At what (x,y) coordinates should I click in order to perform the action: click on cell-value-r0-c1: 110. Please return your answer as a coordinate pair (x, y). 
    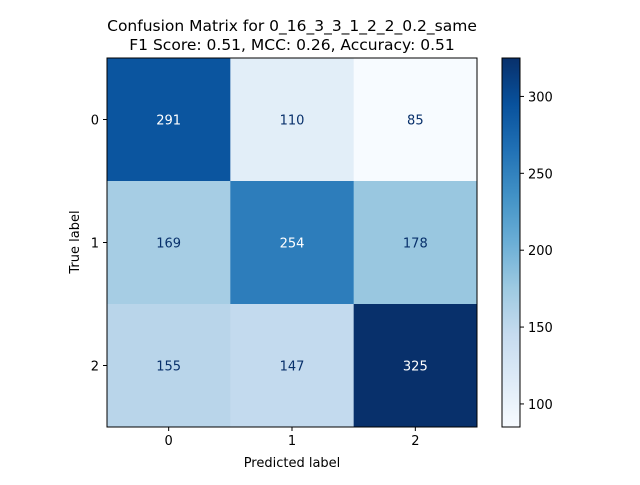
    Looking at the image, I should click on (292, 121).